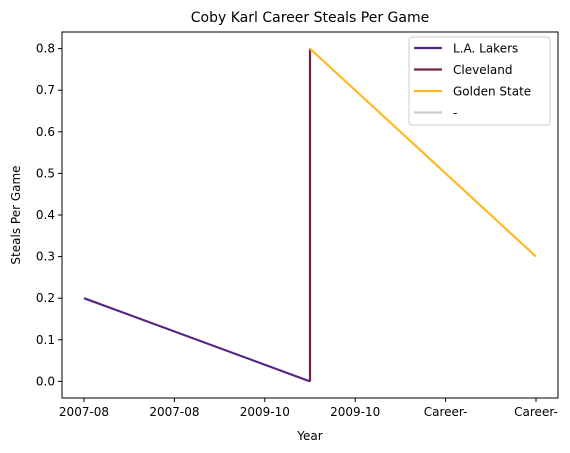  Describe the element at coordinates (174, 412) in the screenshot. I see `x-tick-label-1: 2007-08` at that location.